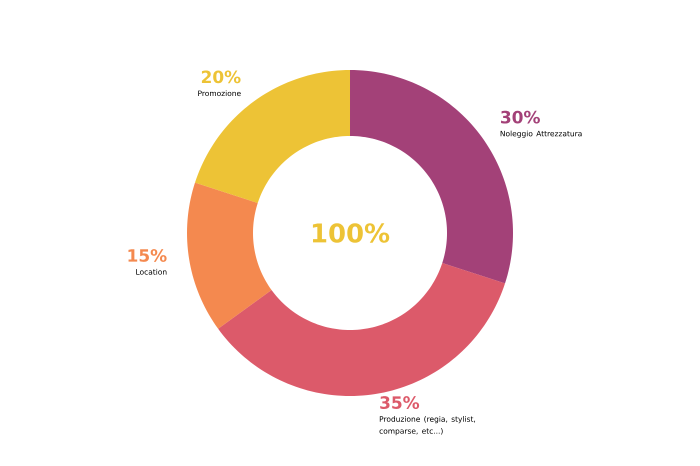 The width and height of the screenshot is (700, 466). I want to click on data-label: 20%, so click(221, 77).